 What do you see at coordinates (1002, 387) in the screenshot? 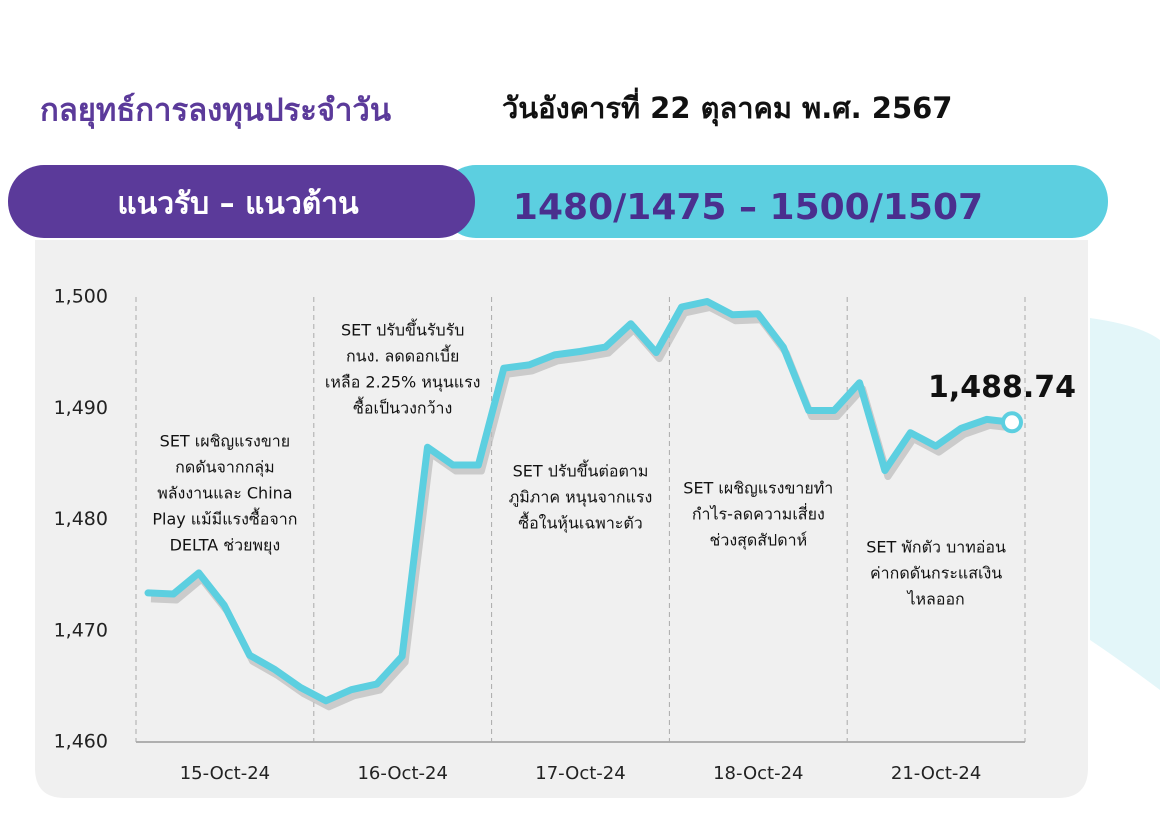
I see `end-label: 1,488.74` at bounding box center [1002, 387].